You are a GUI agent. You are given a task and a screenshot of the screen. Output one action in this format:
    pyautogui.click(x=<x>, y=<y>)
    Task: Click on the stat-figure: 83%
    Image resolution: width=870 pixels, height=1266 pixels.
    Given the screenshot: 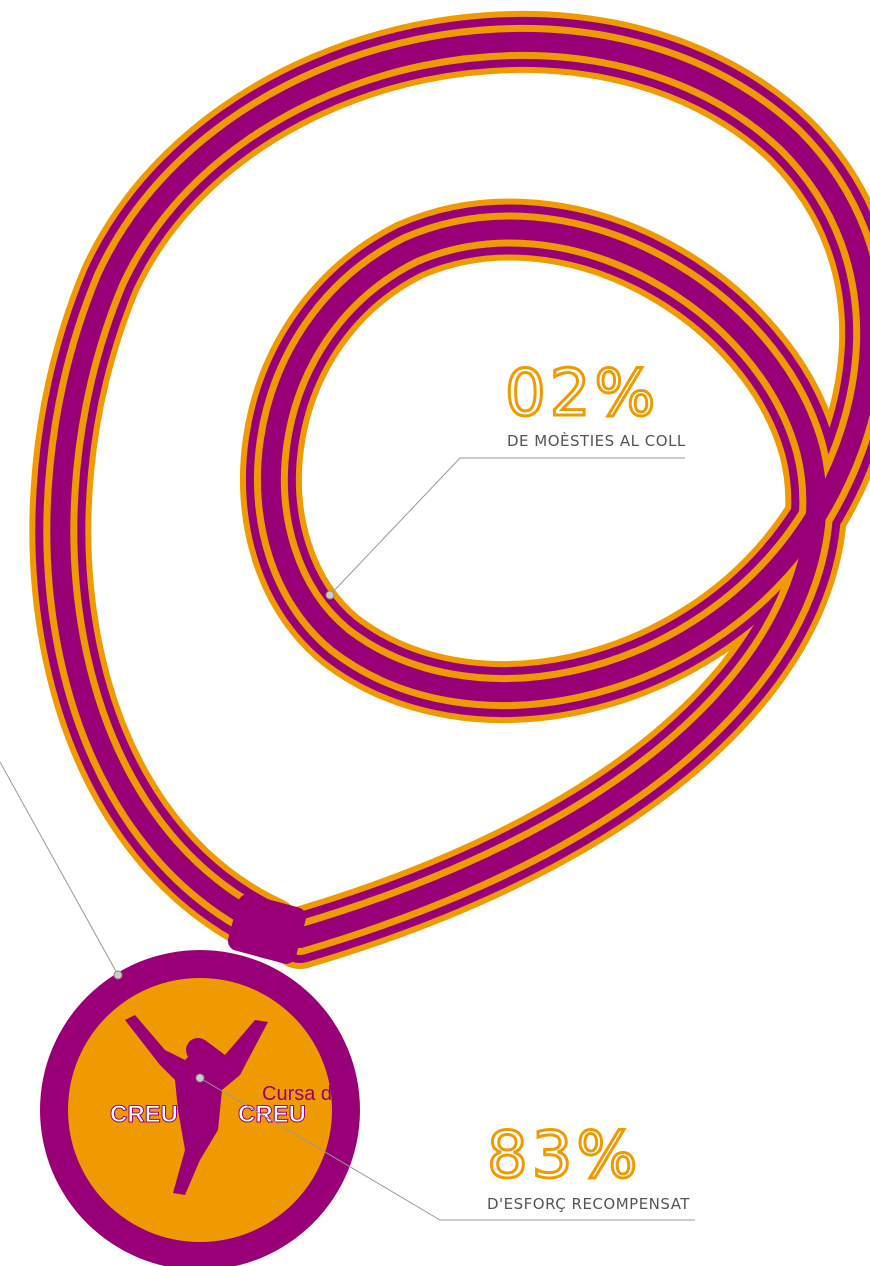 What is the action you would take?
    pyautogui.click(x=564, y=1156)
    